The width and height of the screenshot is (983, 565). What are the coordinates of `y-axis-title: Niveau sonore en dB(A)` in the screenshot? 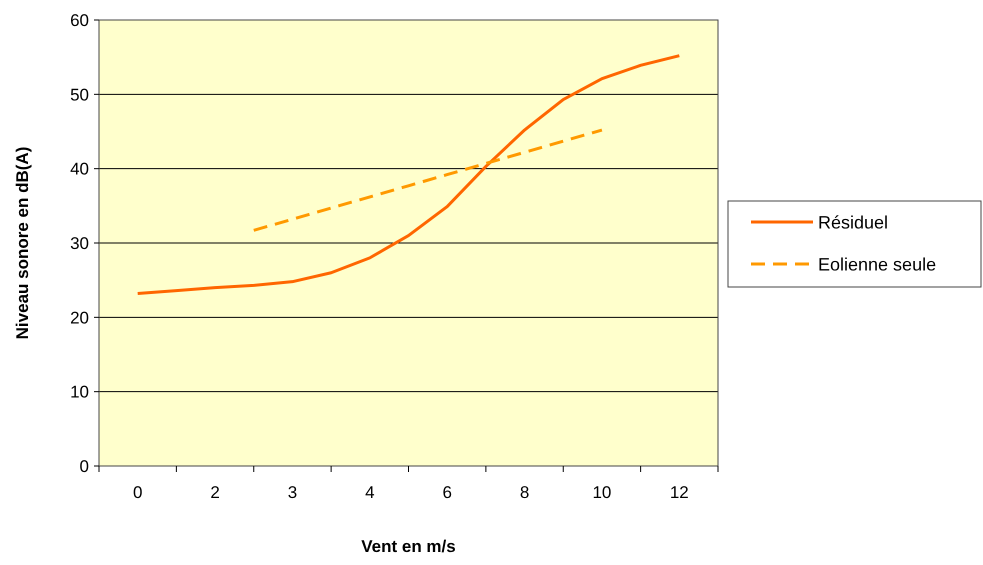 It's located at (22, 243).